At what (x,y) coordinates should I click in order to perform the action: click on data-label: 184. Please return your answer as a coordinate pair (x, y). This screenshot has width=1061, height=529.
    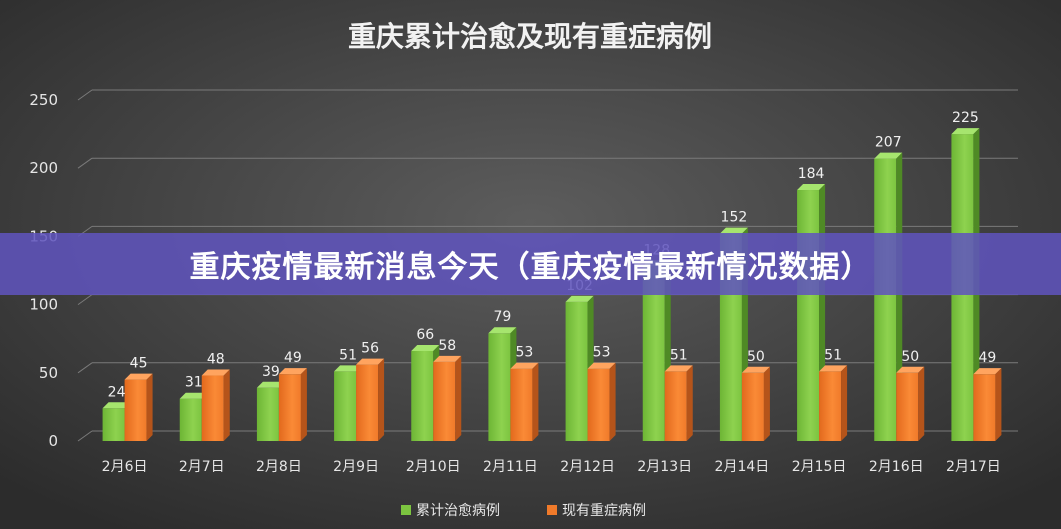
    Looking at the image, I should click on (811, 174).